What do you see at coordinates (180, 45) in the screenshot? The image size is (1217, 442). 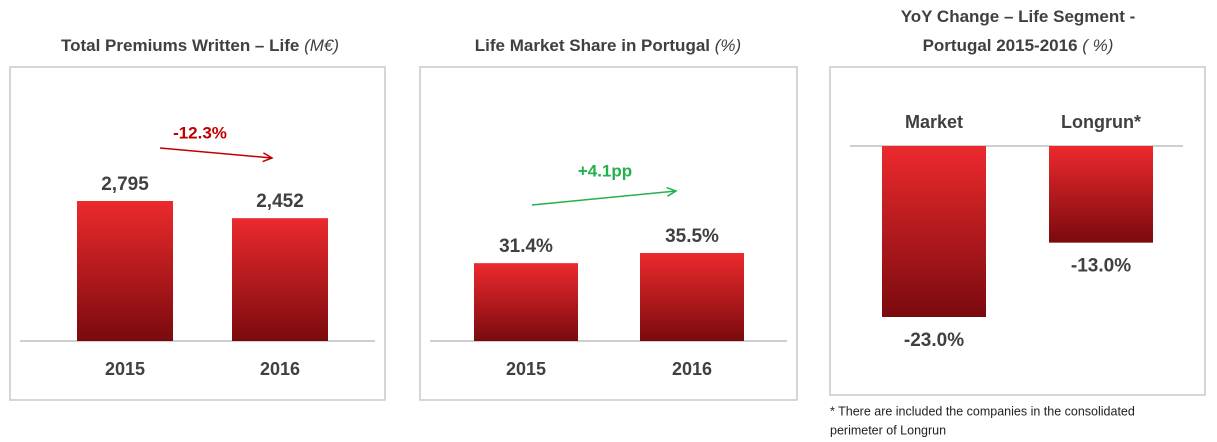 I see `title-text: Total Premiums Written – Life` at bounding box center [180, 45].